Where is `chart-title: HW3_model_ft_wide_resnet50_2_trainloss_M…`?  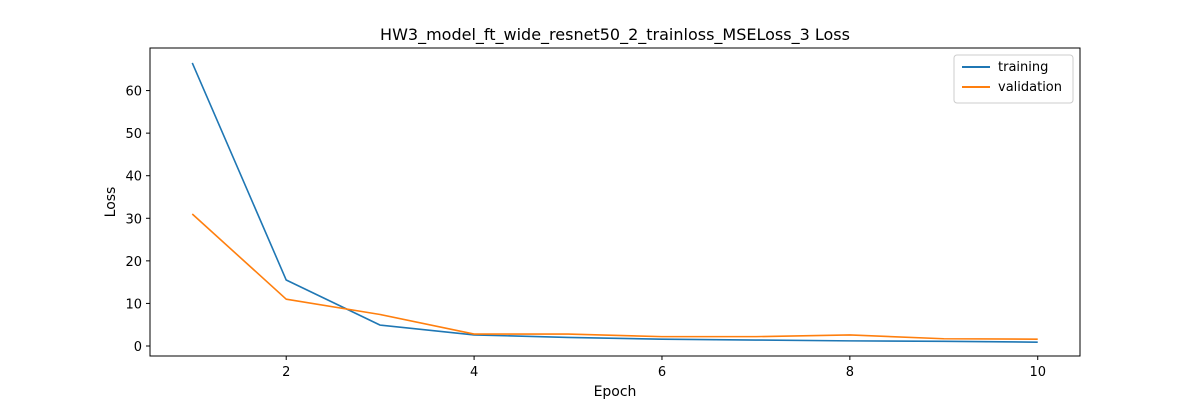 chart-title: HW3_model_ft_wide_resnet50_2_trainloss_M… is located at coordinates (615, 35).